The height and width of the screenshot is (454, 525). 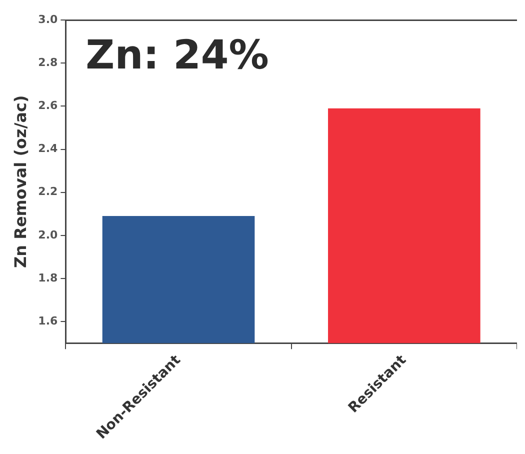 I want to click on y-tick-label: 2.2, so click(x=48, y=191).